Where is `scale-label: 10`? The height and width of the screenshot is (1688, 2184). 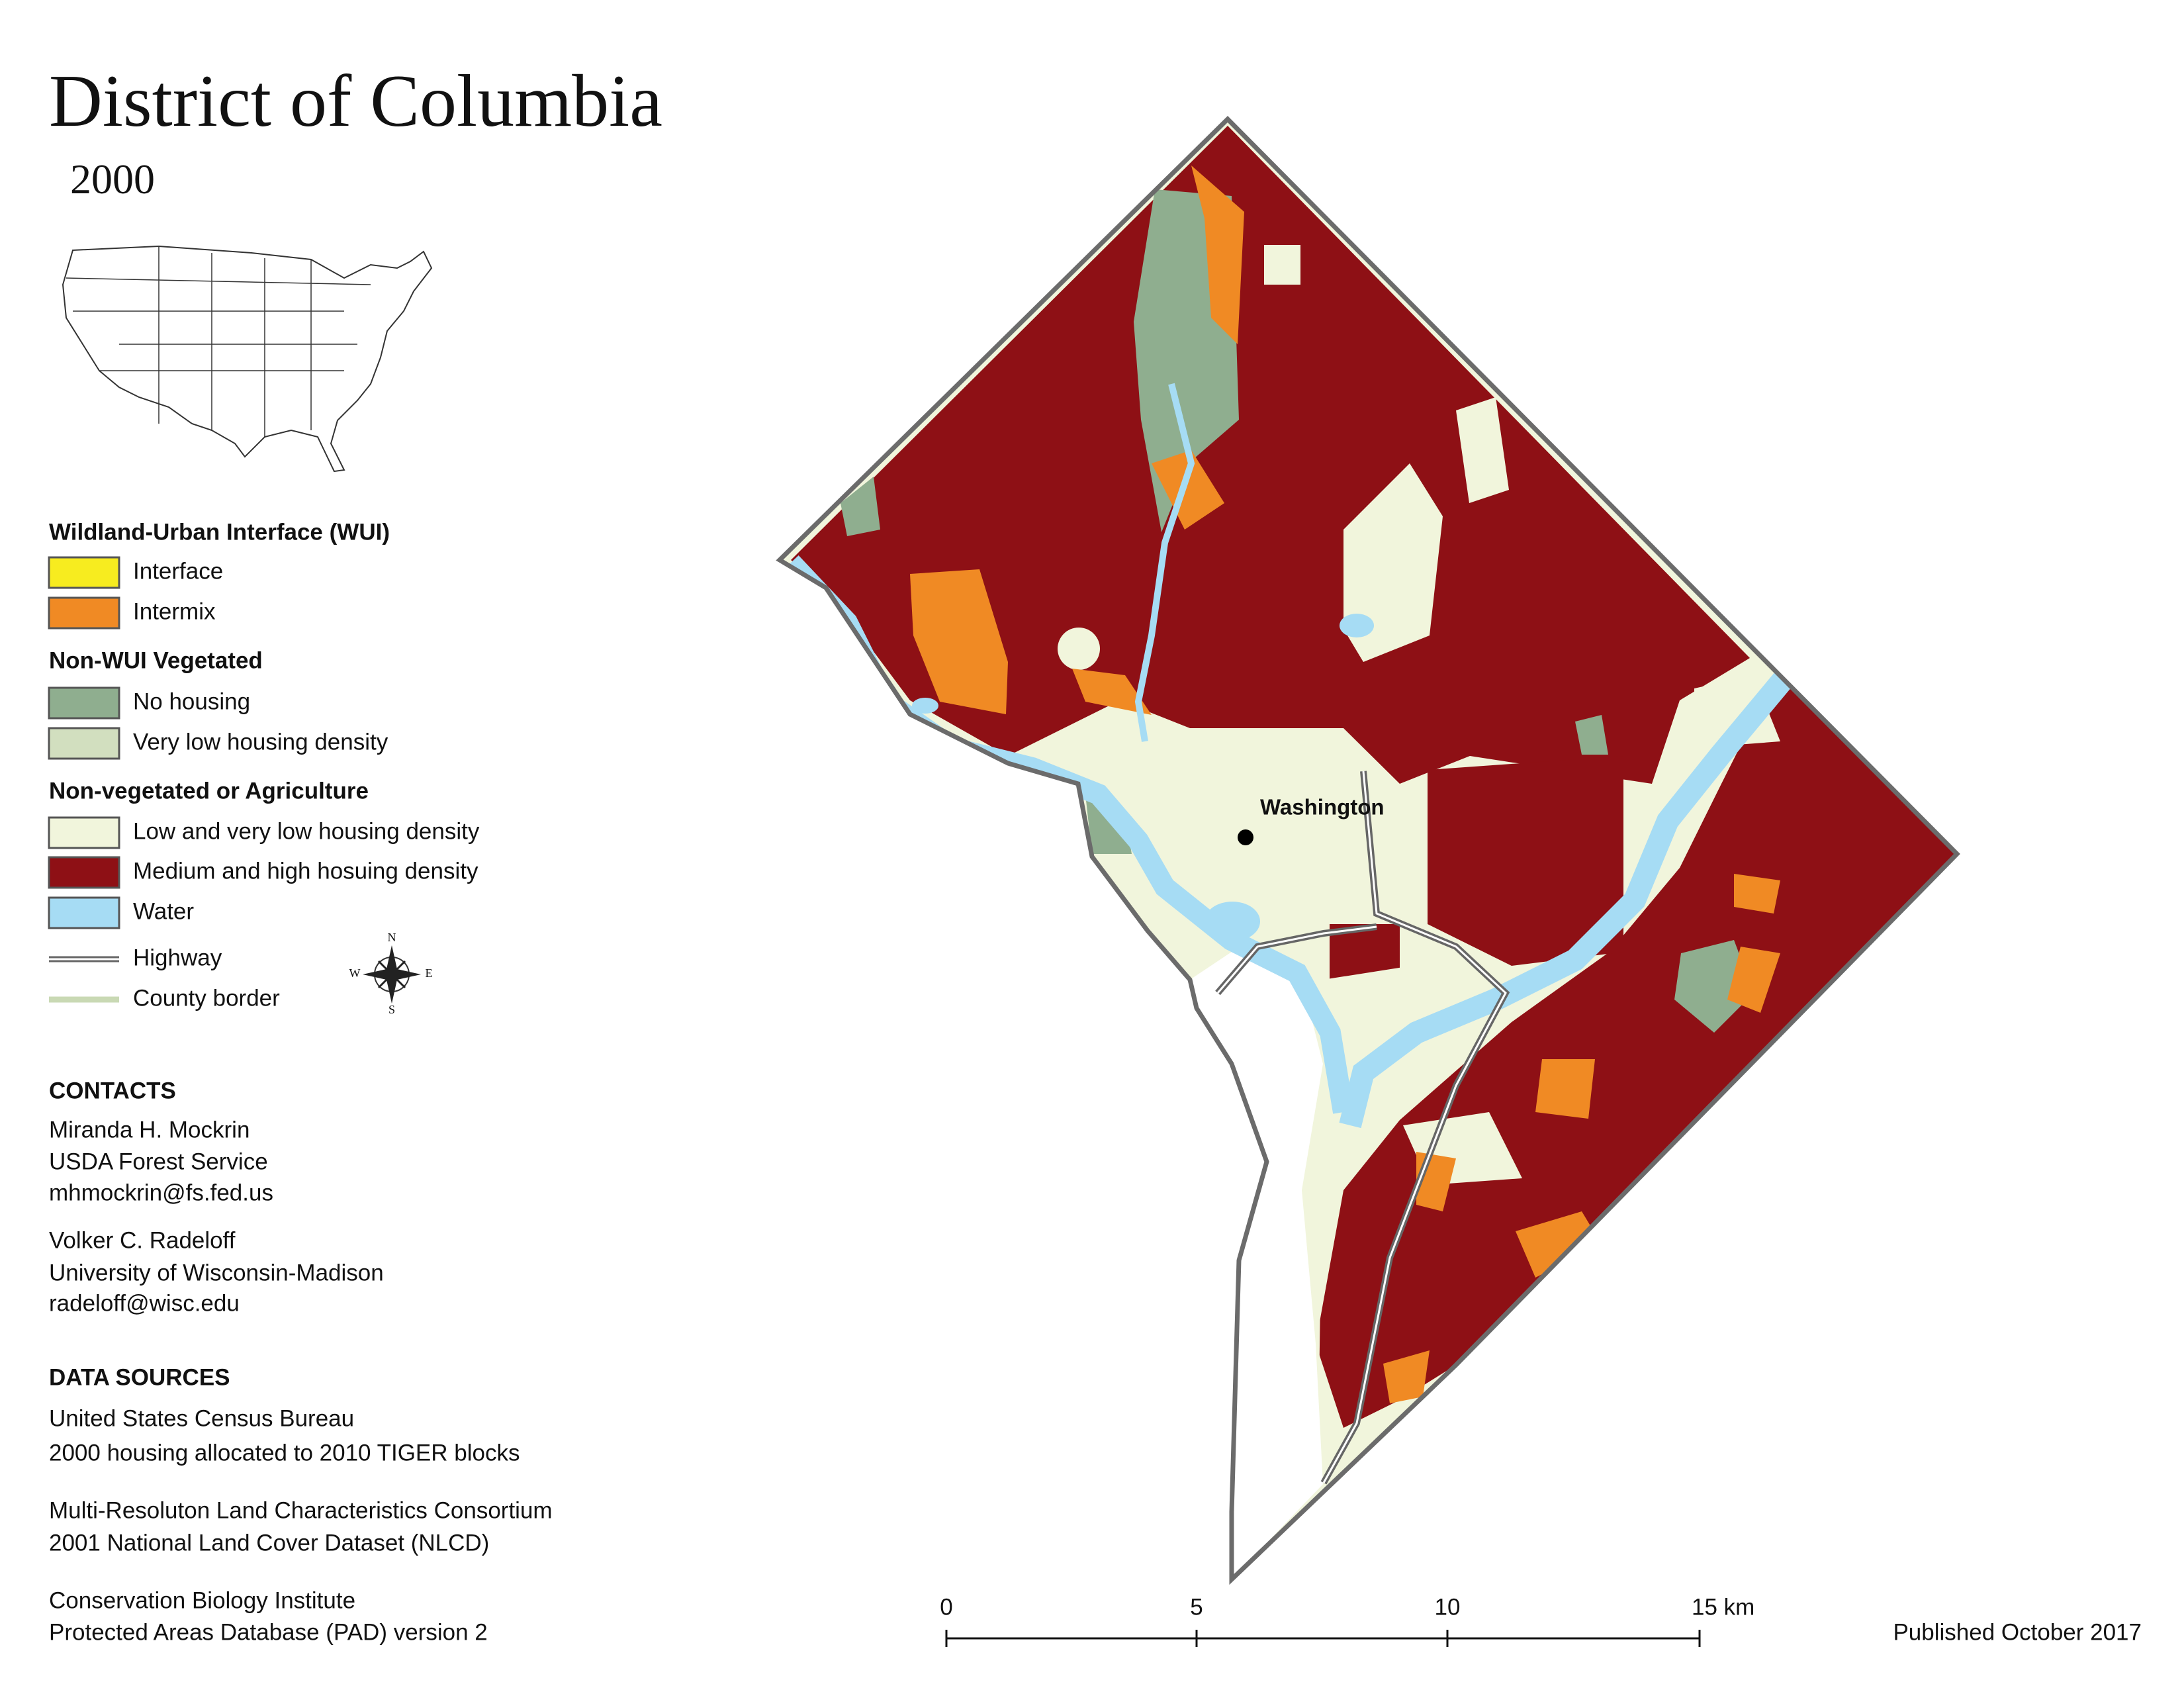 scale-label: 10 is located at coordinates (1448, 1607).